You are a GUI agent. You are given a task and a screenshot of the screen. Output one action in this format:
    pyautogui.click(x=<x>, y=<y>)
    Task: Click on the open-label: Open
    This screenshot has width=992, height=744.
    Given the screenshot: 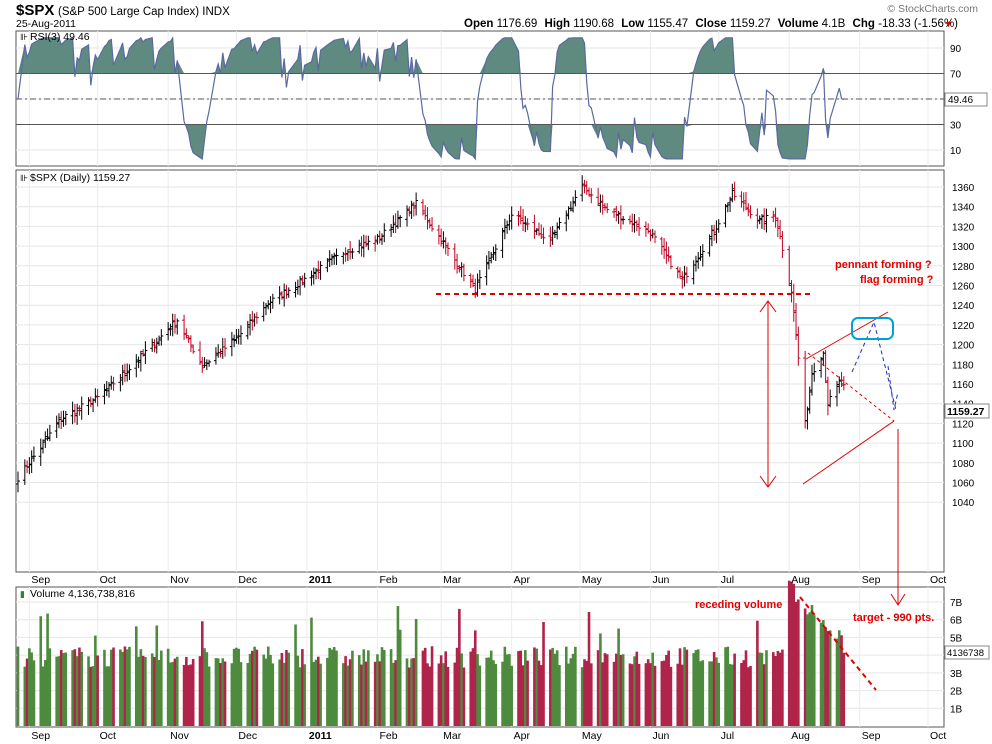 What is the action you would take?
    pyautogui.click(x=478, y=24)
    